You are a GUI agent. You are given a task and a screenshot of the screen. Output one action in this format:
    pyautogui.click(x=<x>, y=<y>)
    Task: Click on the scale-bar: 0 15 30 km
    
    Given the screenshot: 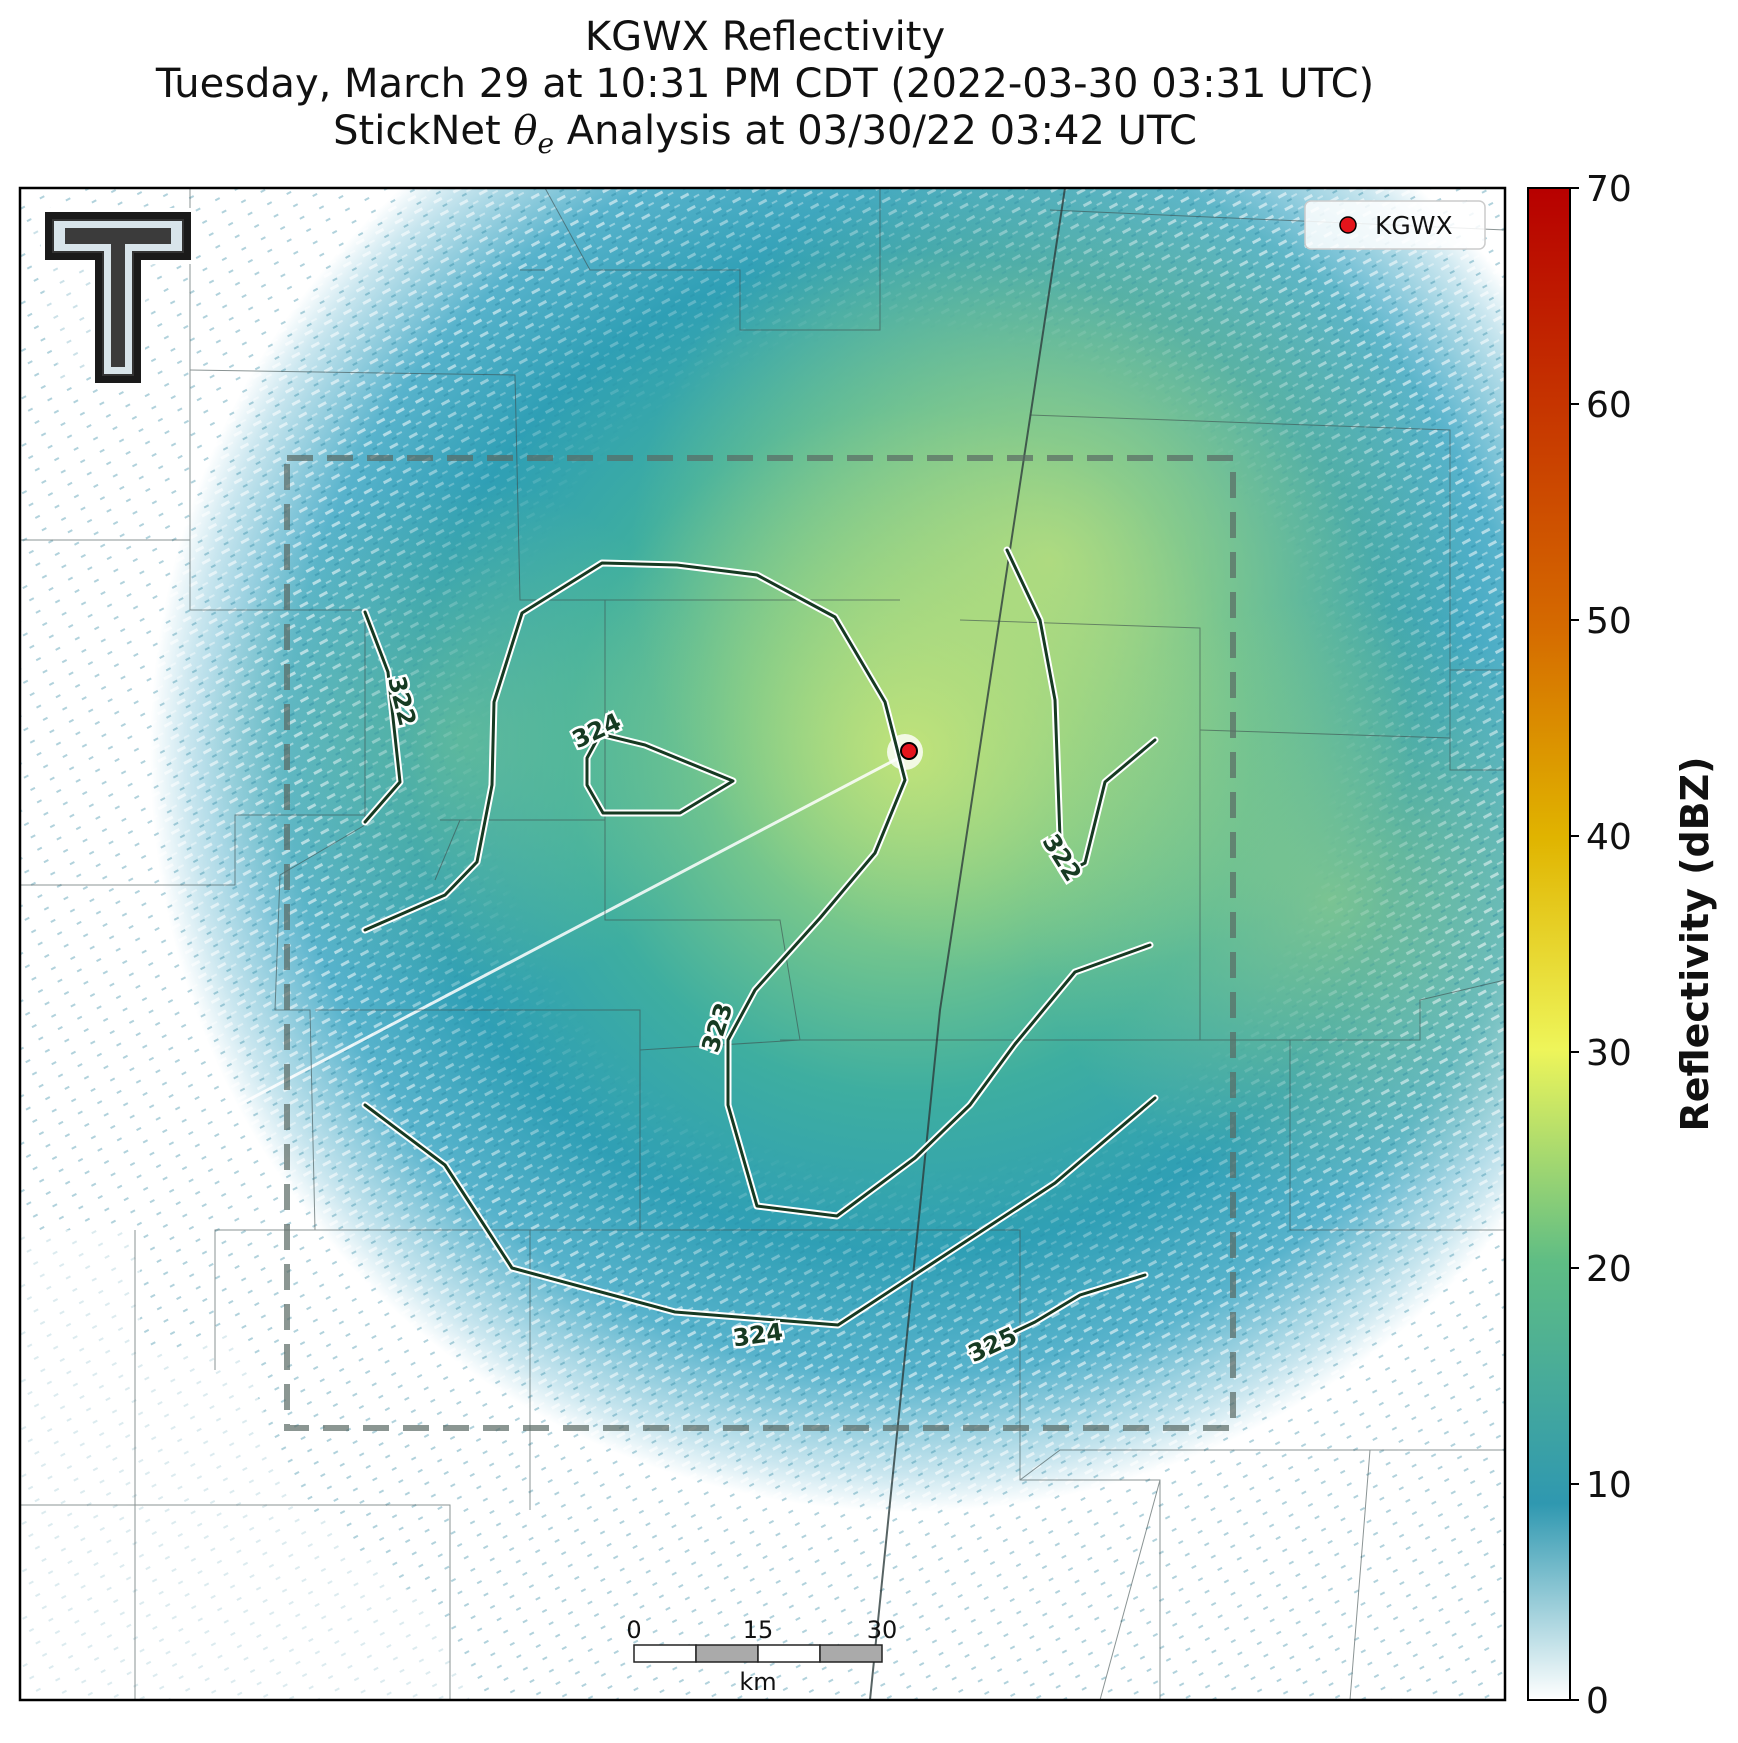 What is the action you would take?
    pyautogui.click(x=761, y=1656)
    